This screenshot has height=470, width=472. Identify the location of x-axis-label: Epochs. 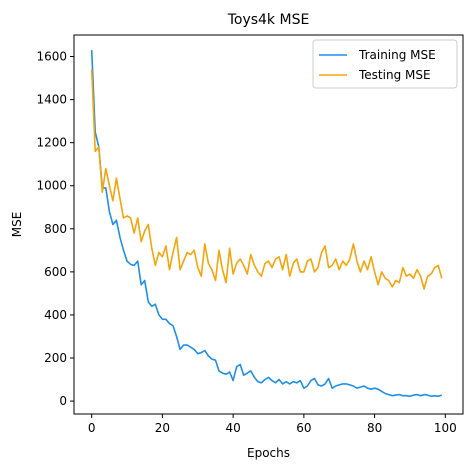
(268, 453).